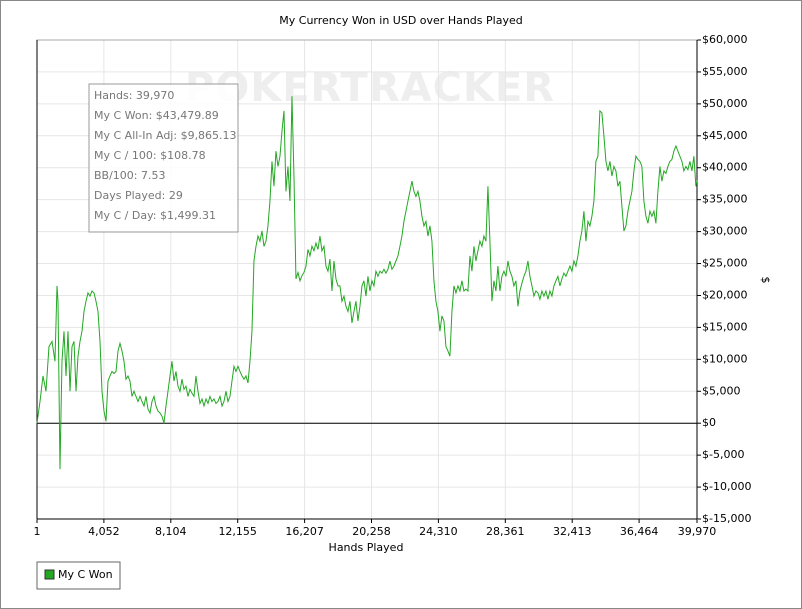 The width and height of the screenshot is (802, 609). I want to click on x-tick-label: 32,413, so click(572, 531).